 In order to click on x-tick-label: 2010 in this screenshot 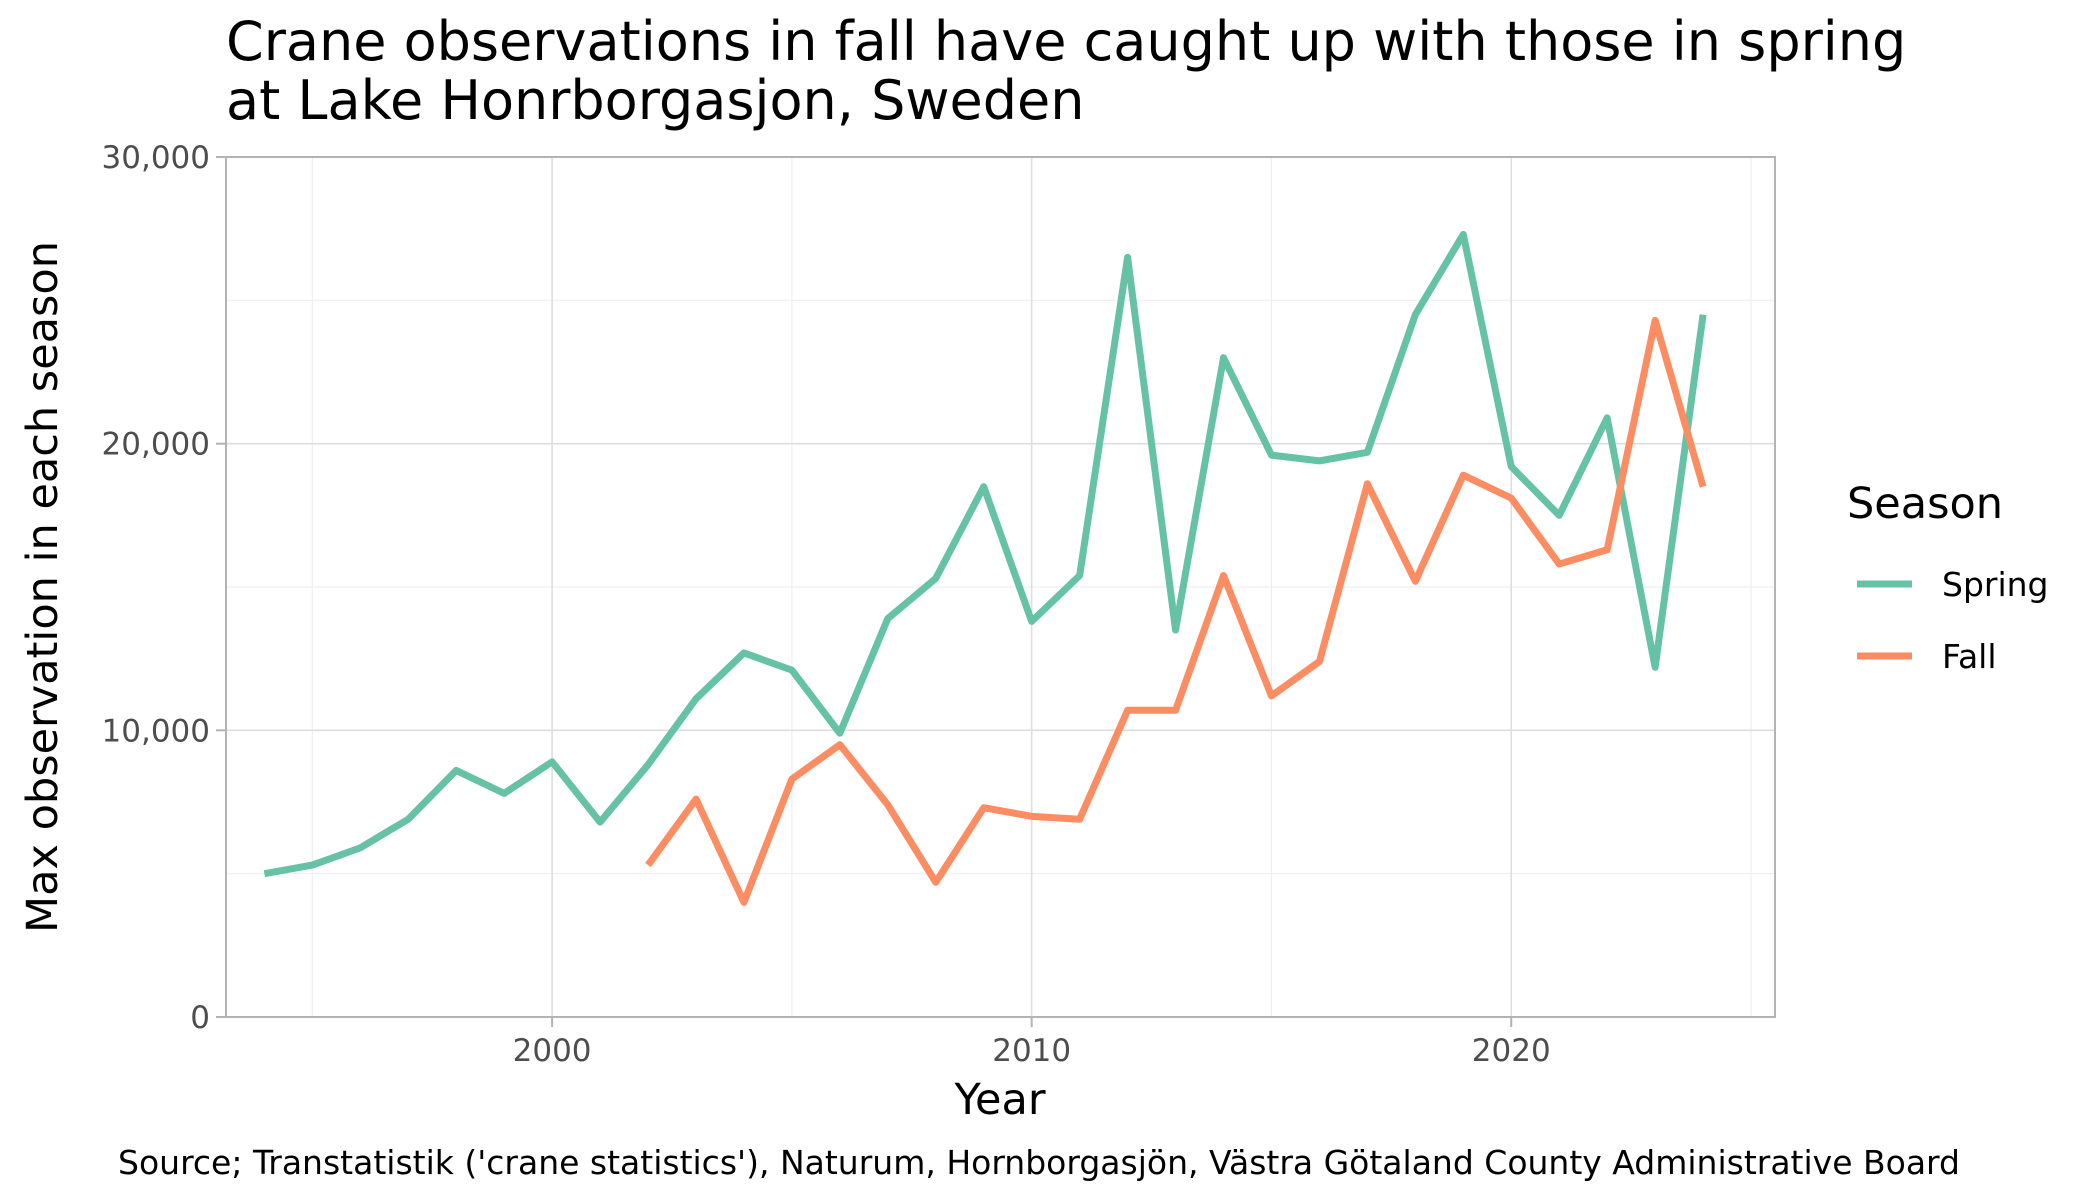, I will do `click(1031, 1051)`.